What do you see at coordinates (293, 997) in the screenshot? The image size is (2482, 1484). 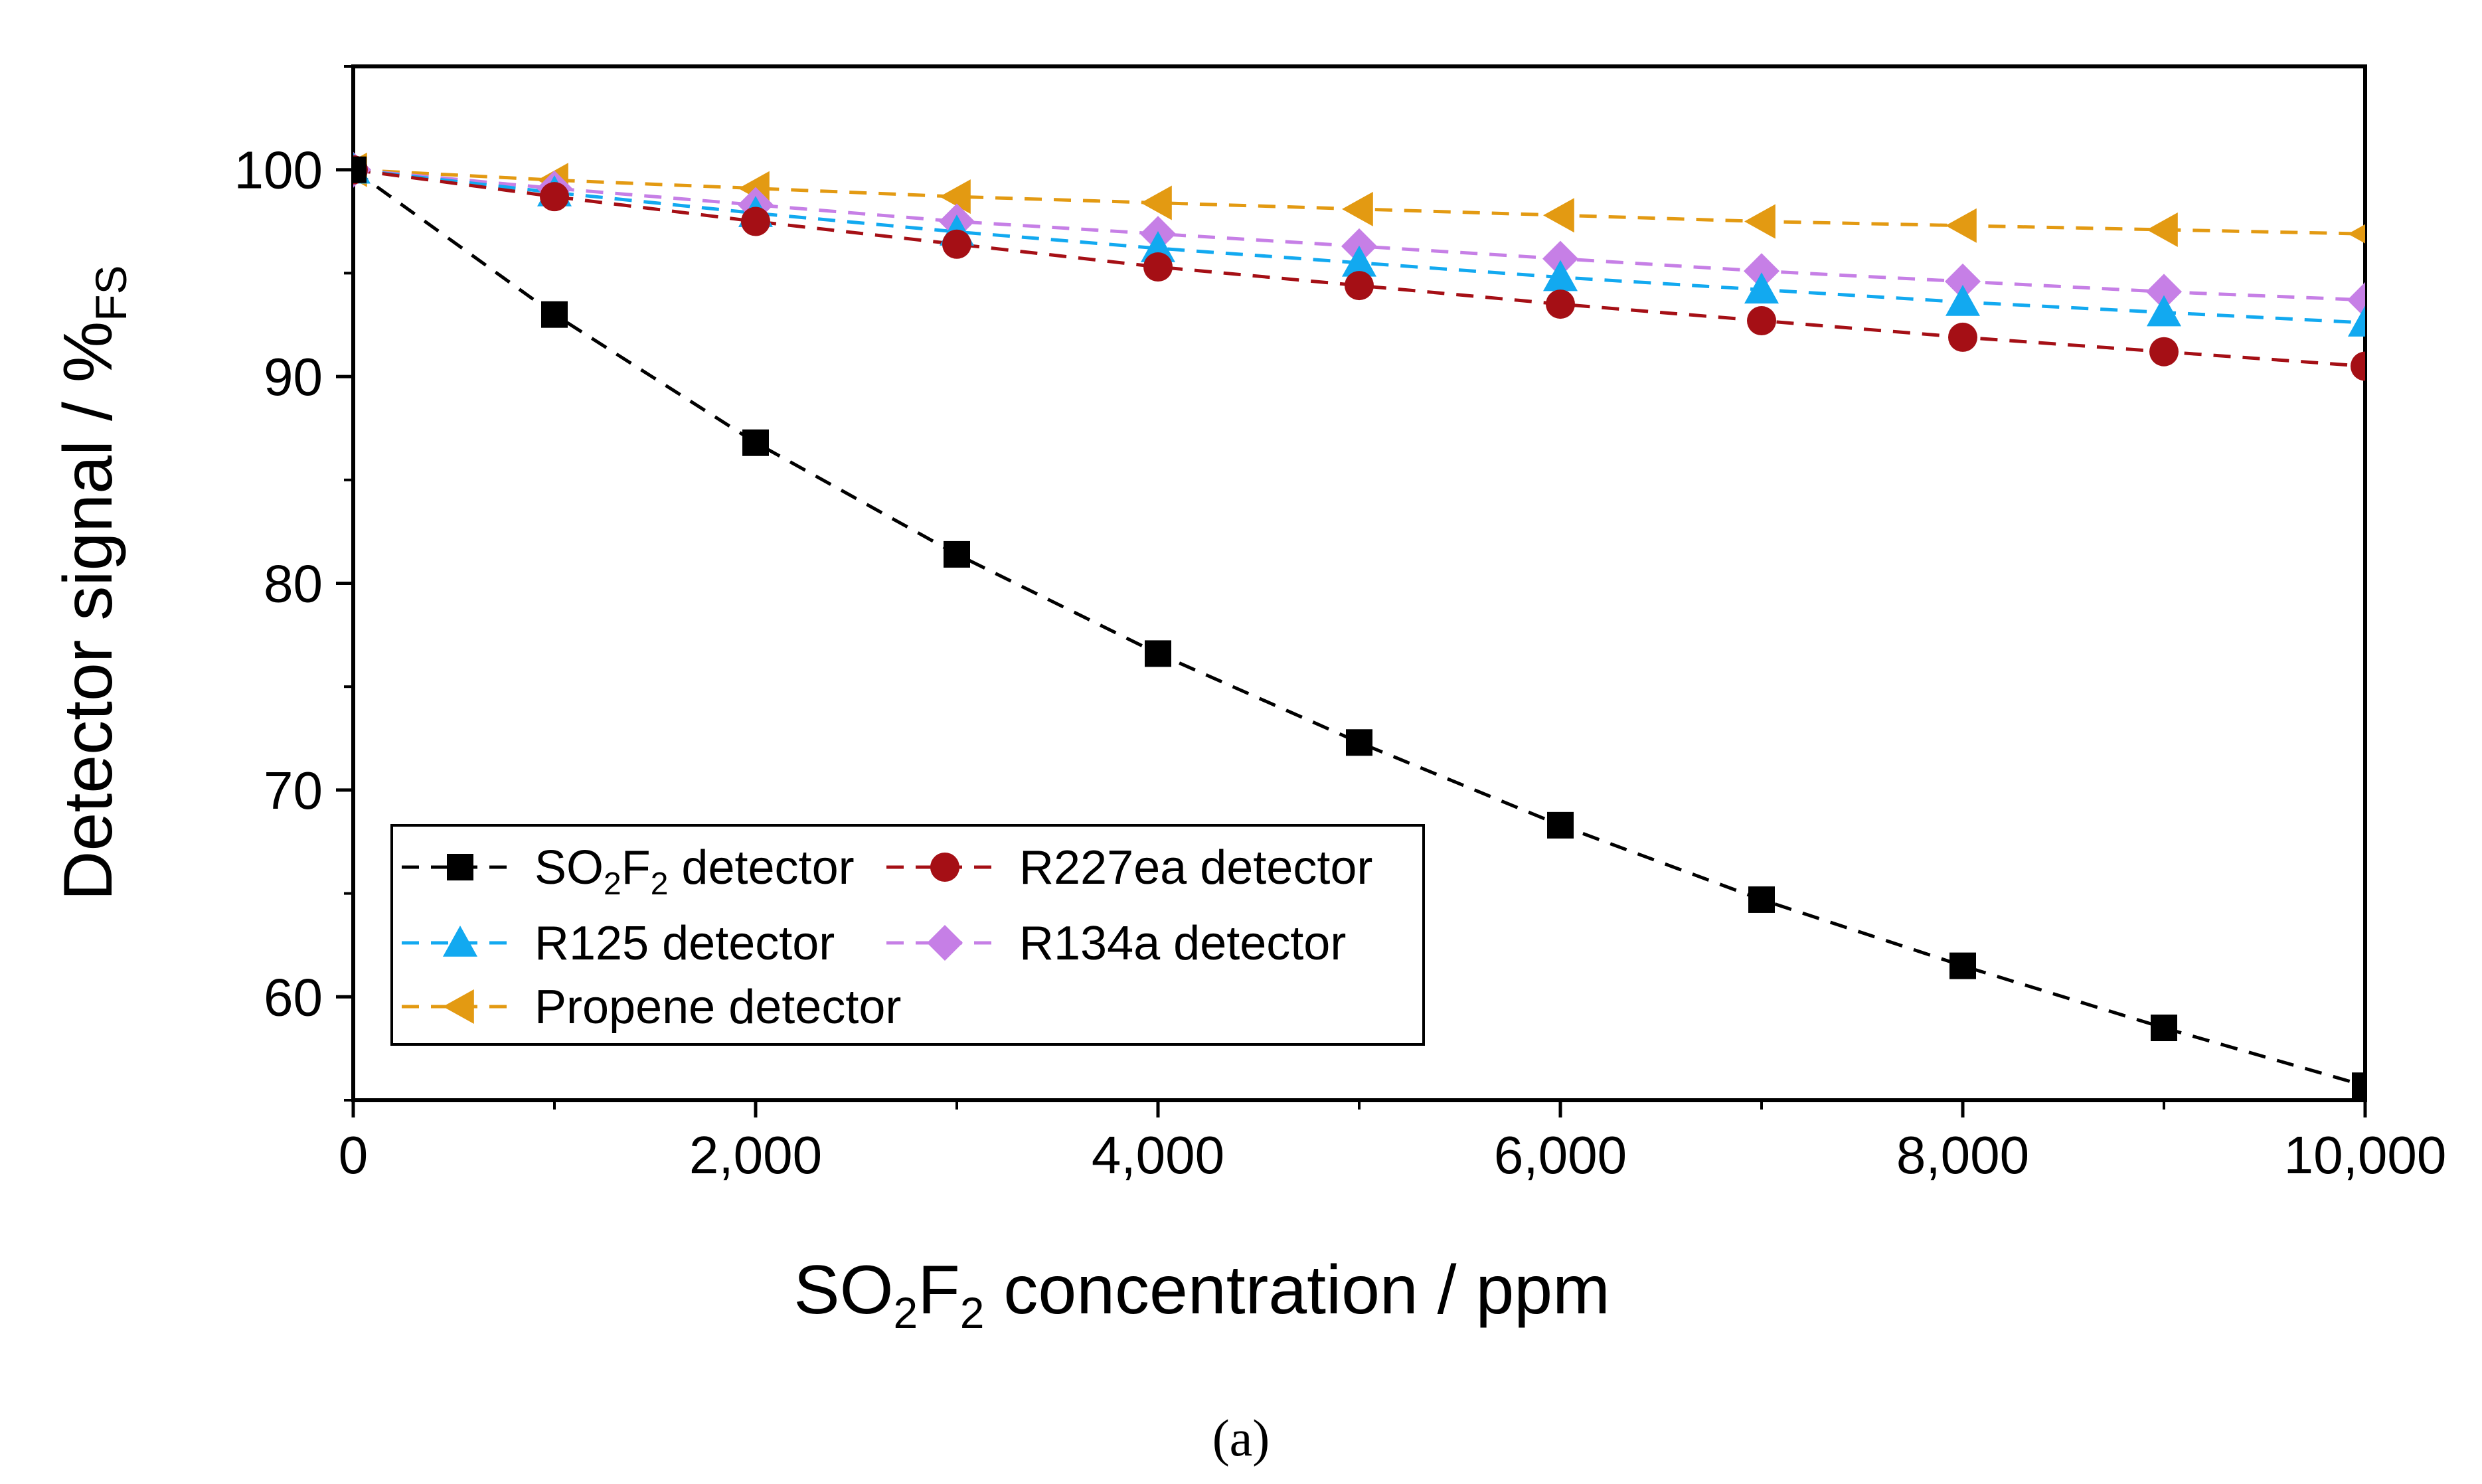 I see `y-tick-label: 60` at bounding box center [293, 997].